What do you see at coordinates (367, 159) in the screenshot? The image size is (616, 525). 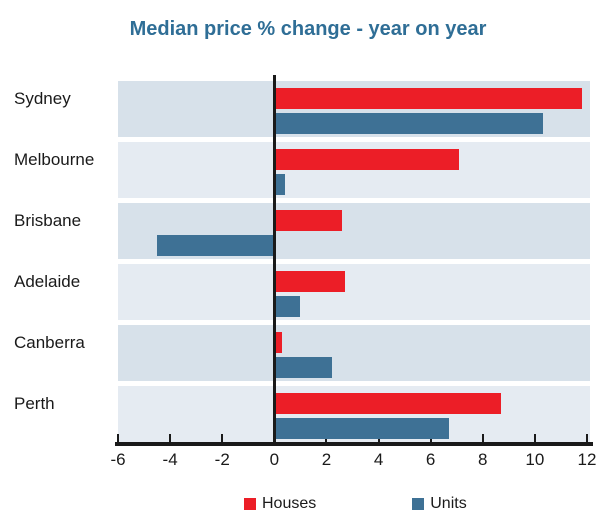 I see `bar-houses-melbourne` at bounding box center [367, 159].